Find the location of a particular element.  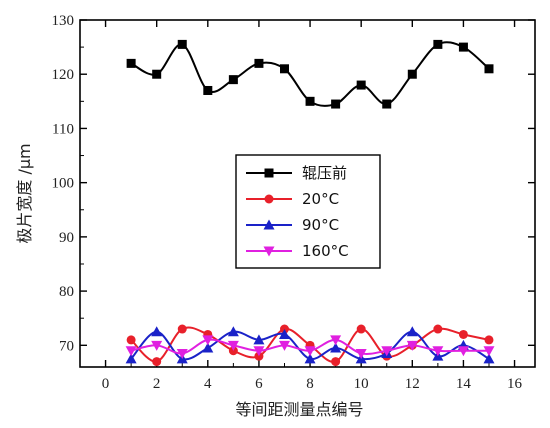

y-tick-label: 120 is located at coordinates (63, 75).